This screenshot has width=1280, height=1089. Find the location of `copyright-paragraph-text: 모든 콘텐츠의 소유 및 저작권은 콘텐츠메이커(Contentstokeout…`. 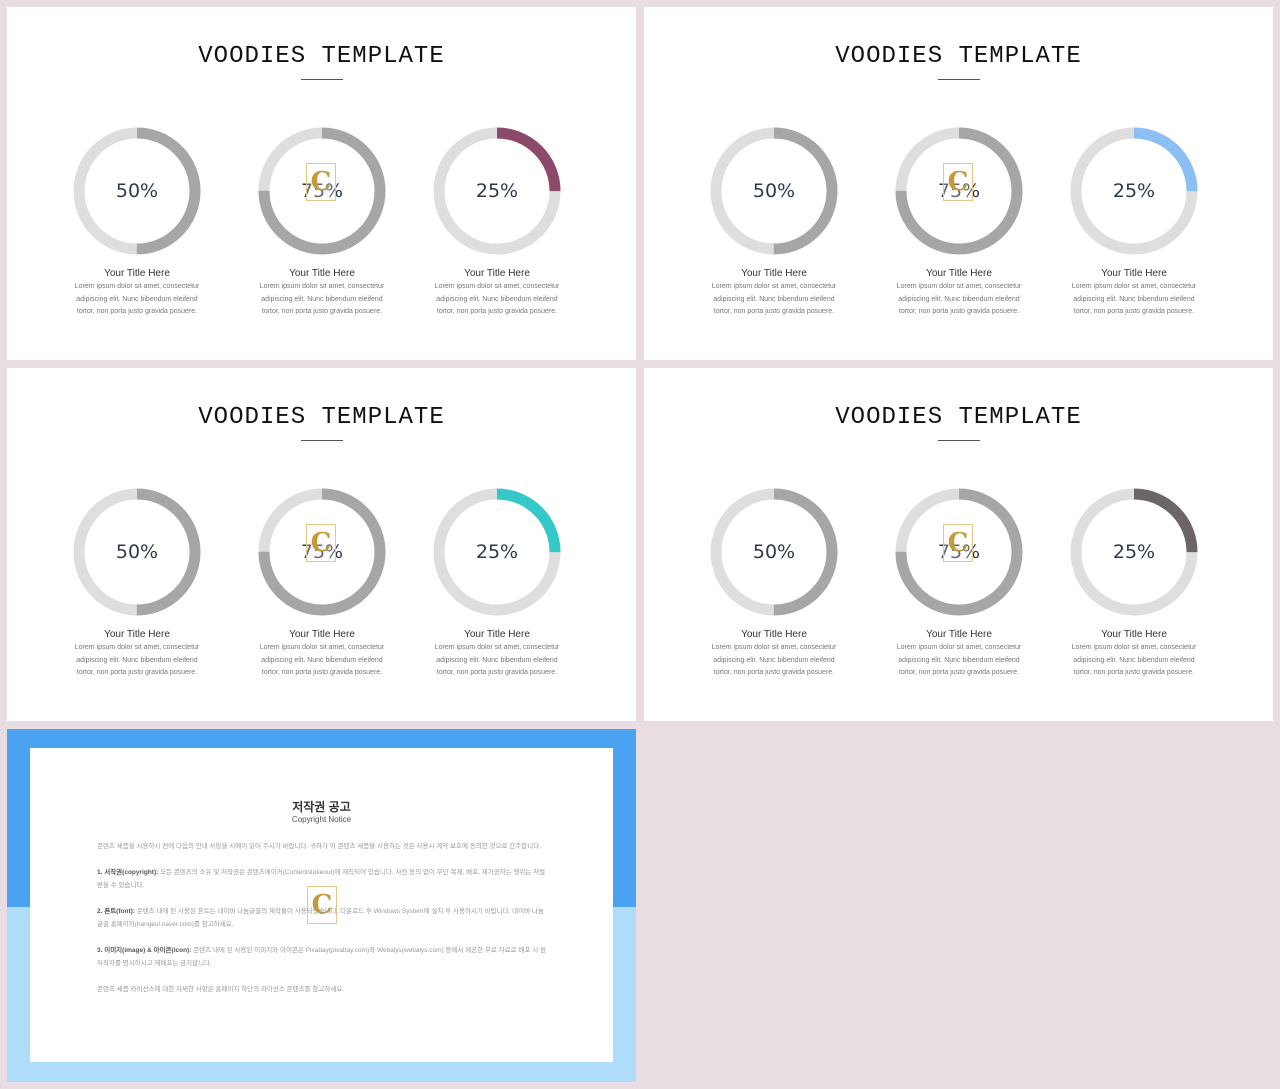

copyright-paragraph-text: 모든 콘텐츠의 소유 및 저작권은 콘텐츠메이커(Contentstokeout… is located at coordinates (321, 879).